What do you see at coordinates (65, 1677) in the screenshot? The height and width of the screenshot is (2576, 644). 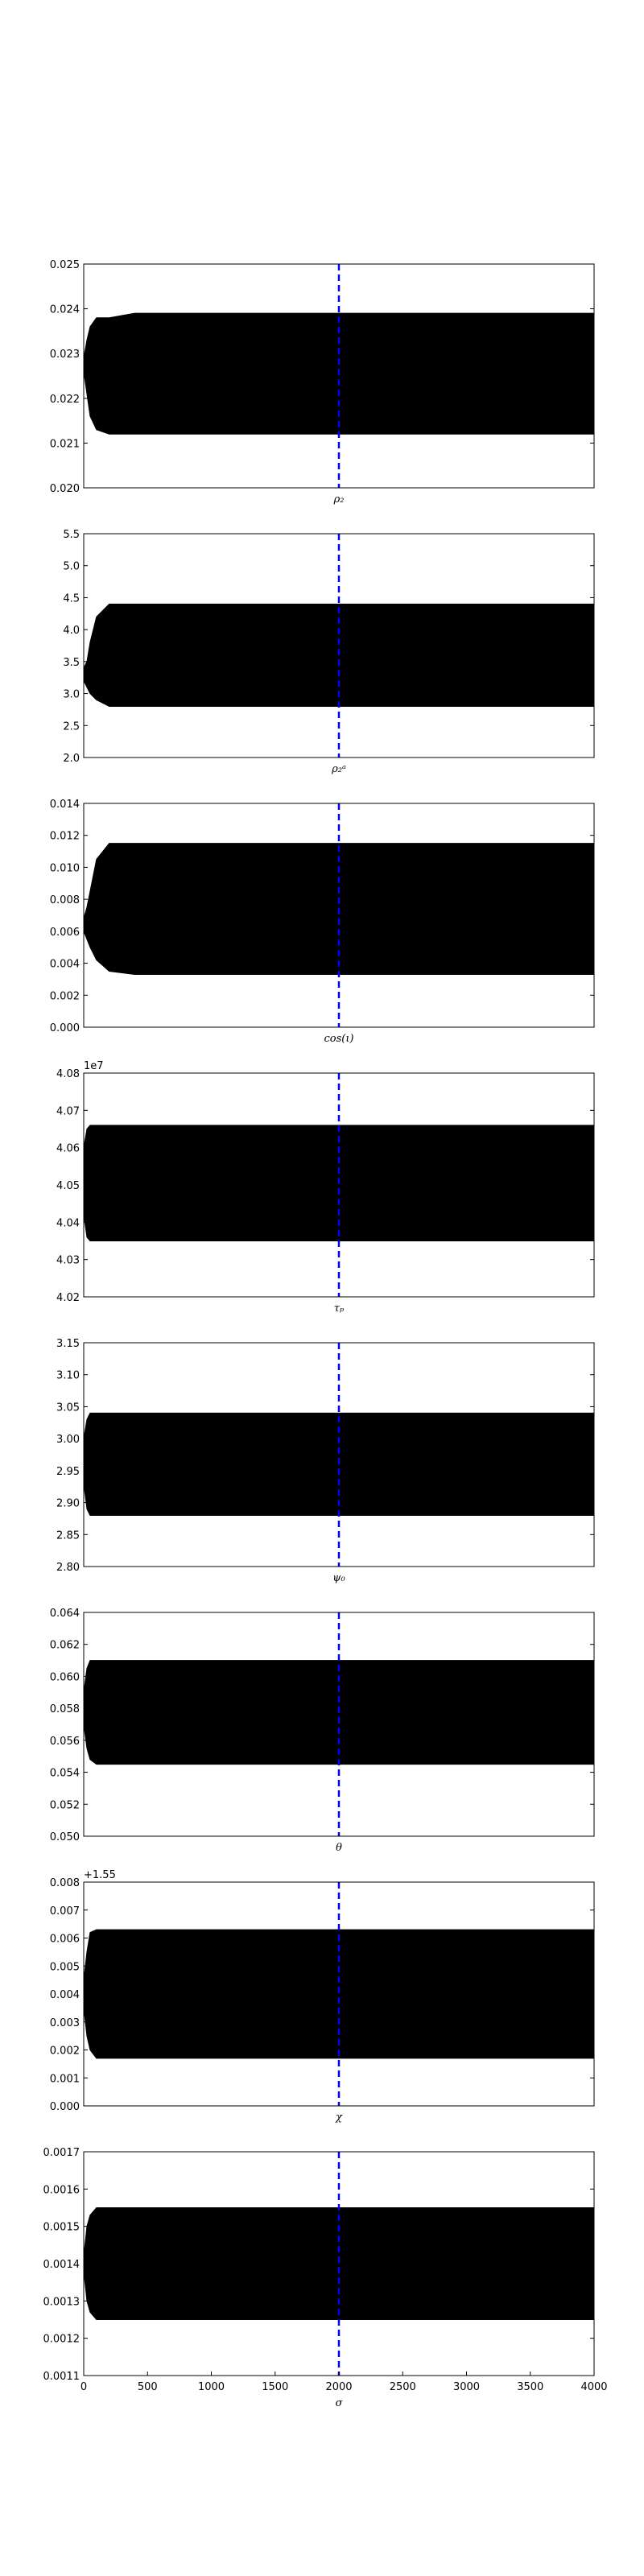 I see `y-tick-label: 0.060` at bounding box center [65, 1677].